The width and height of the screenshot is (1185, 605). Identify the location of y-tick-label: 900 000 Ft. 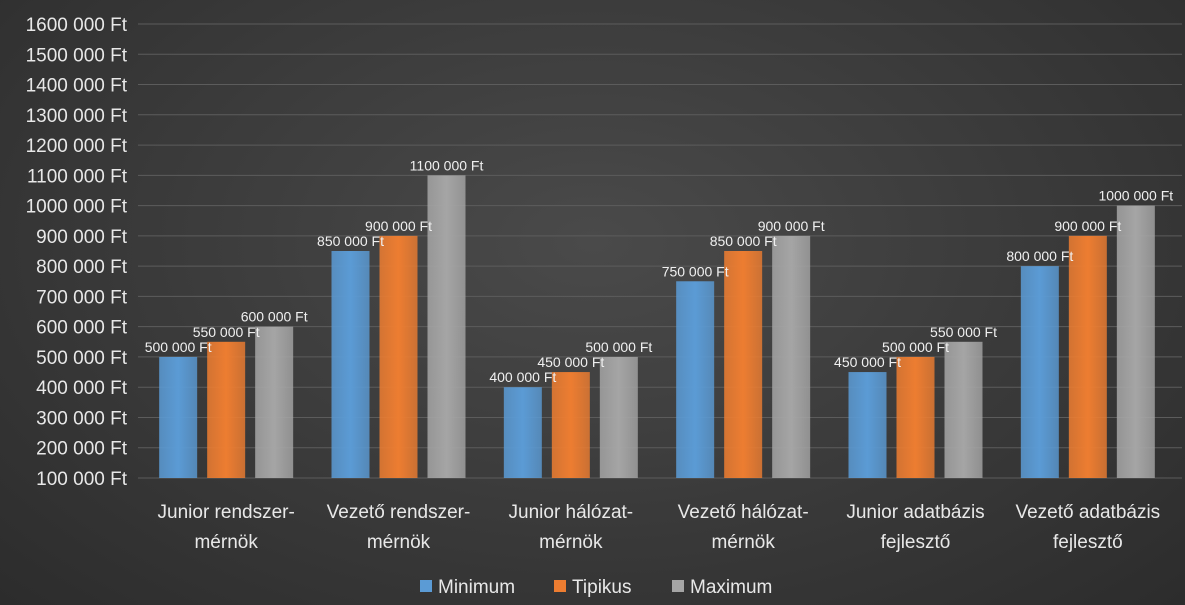
(82, 237).